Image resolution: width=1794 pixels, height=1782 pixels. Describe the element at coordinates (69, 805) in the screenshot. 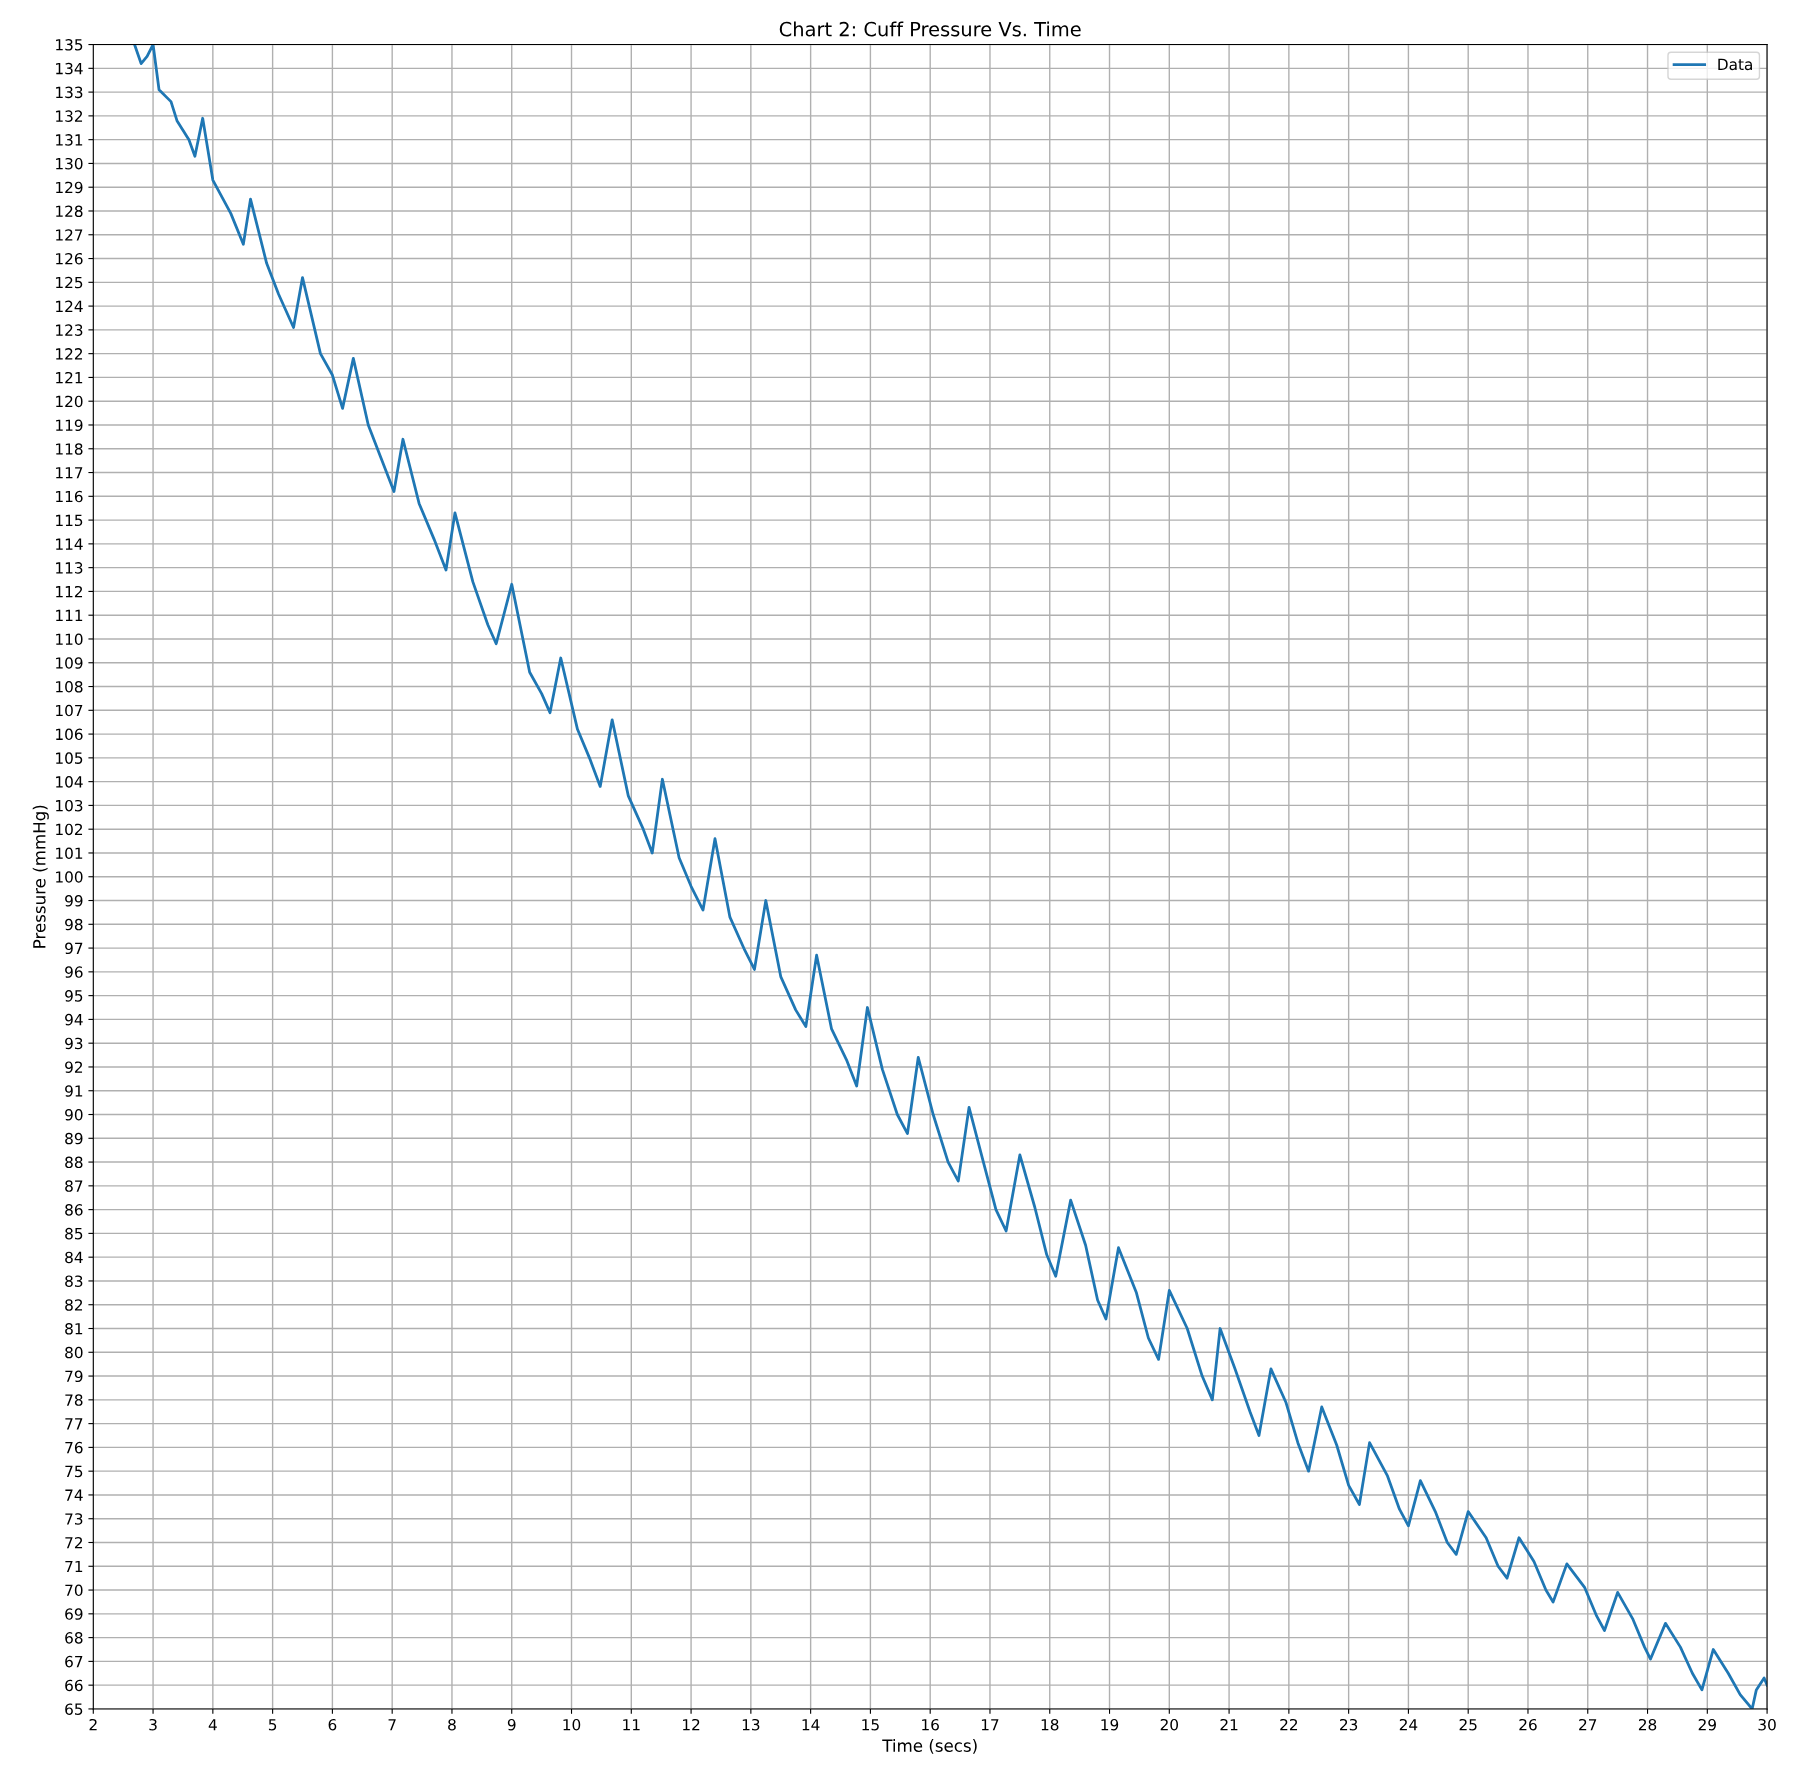

I see `y-tick-label: 103` at that location.